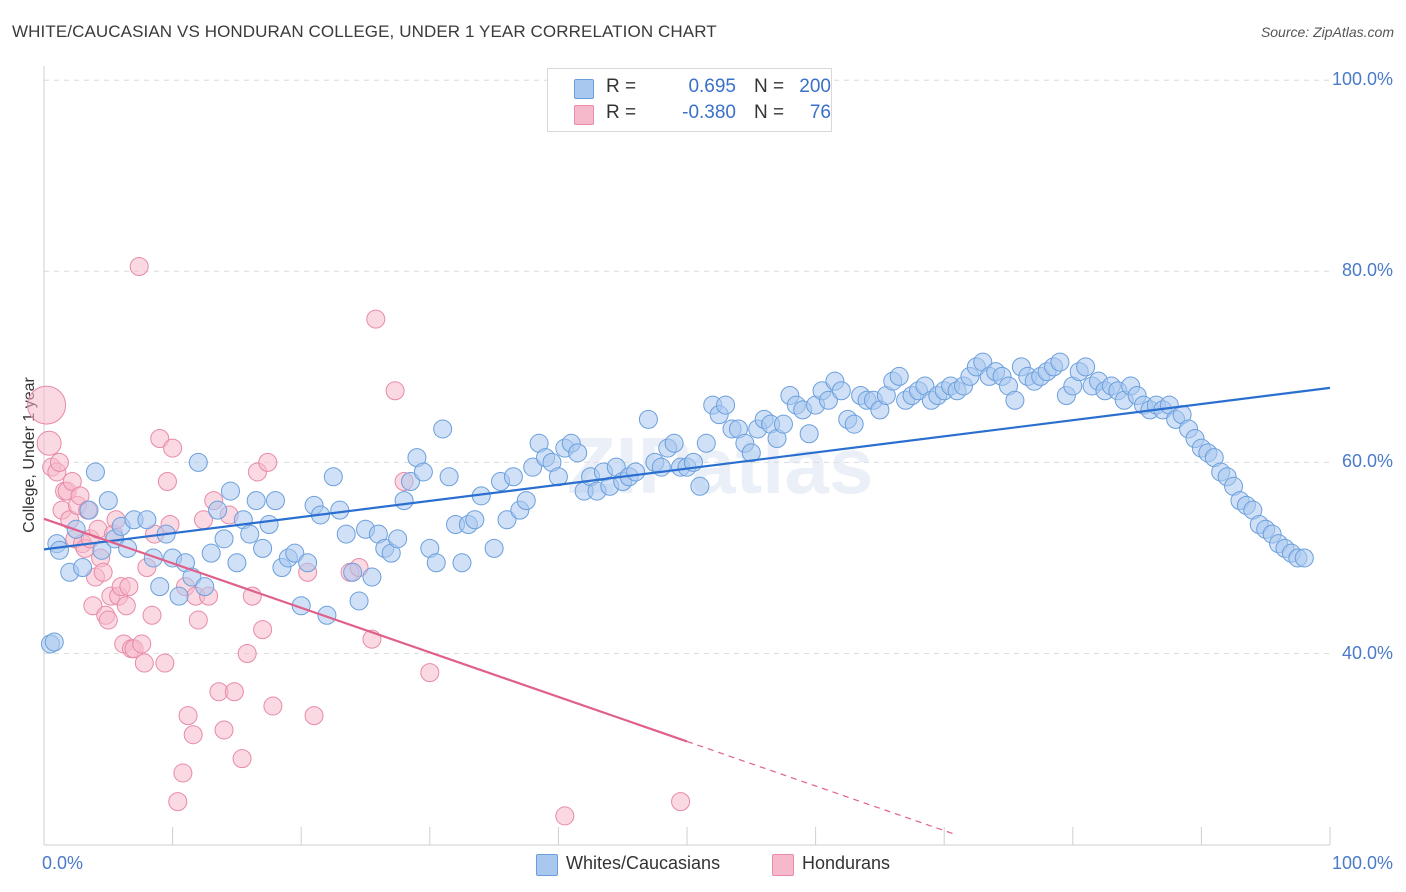 Image resolution: width=1406 pixels, height=892 pixels. What do you see at coordinates (822, 788) in the screenshot?
I see `hondurans-trend-extension` at bounding box center [822, 788].